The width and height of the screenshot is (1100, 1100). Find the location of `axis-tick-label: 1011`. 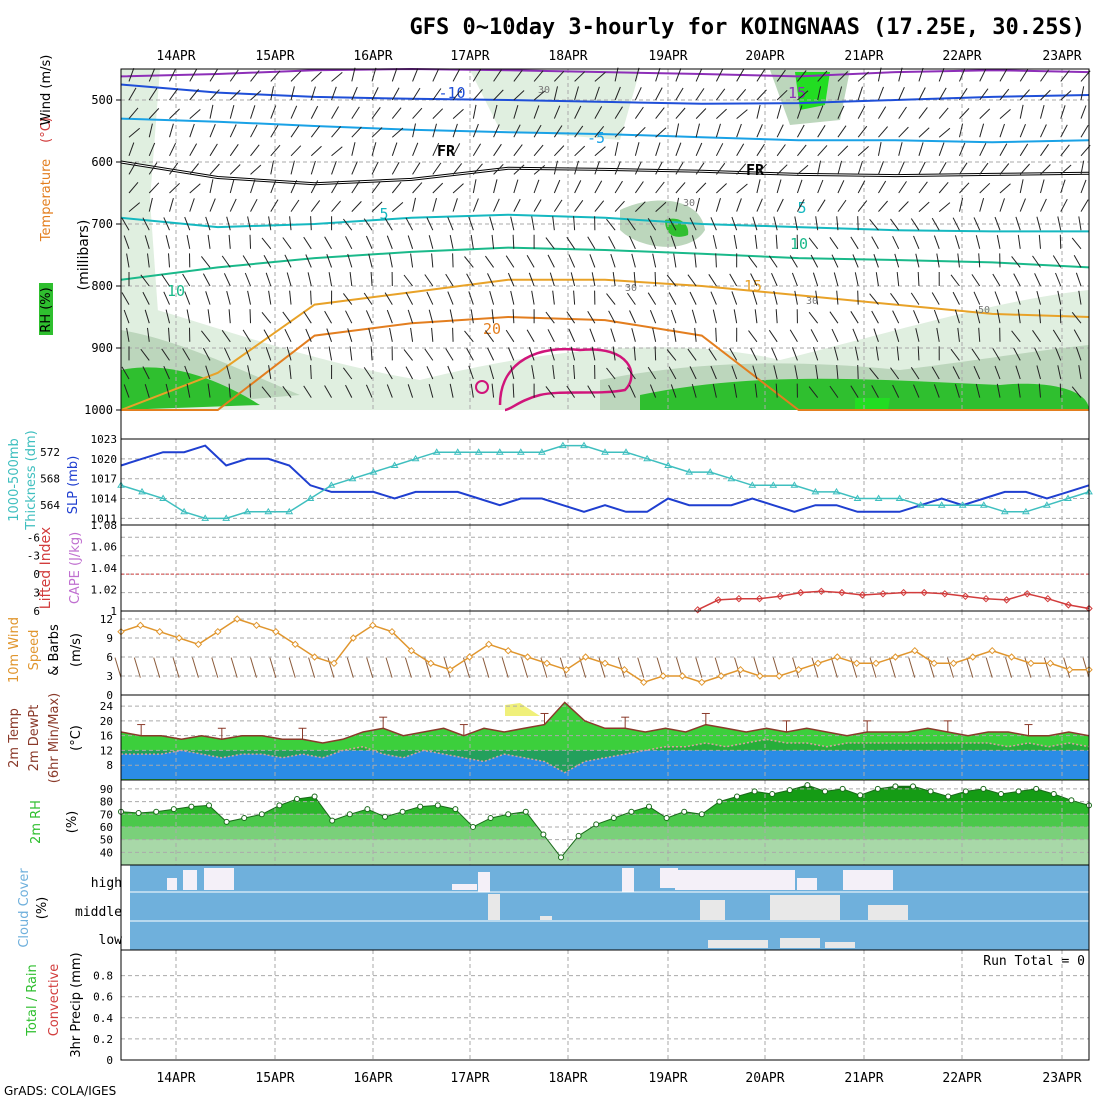

axis-tick-label: 1011 is located at coordinates (104, 518).